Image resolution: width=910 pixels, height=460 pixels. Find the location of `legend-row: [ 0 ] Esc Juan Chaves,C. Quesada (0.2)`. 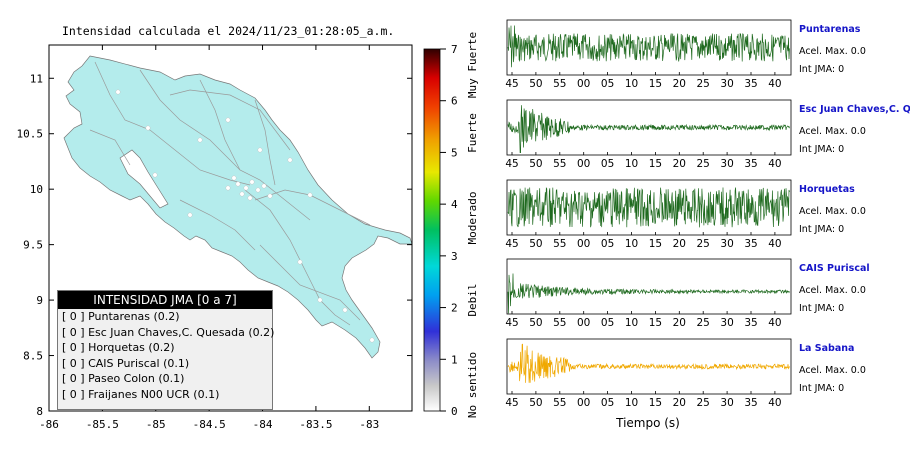

legend-row: [ 0 ] Esc Juan Chaves,C. Quesada (0.2) is located at coordinates (166, 333).